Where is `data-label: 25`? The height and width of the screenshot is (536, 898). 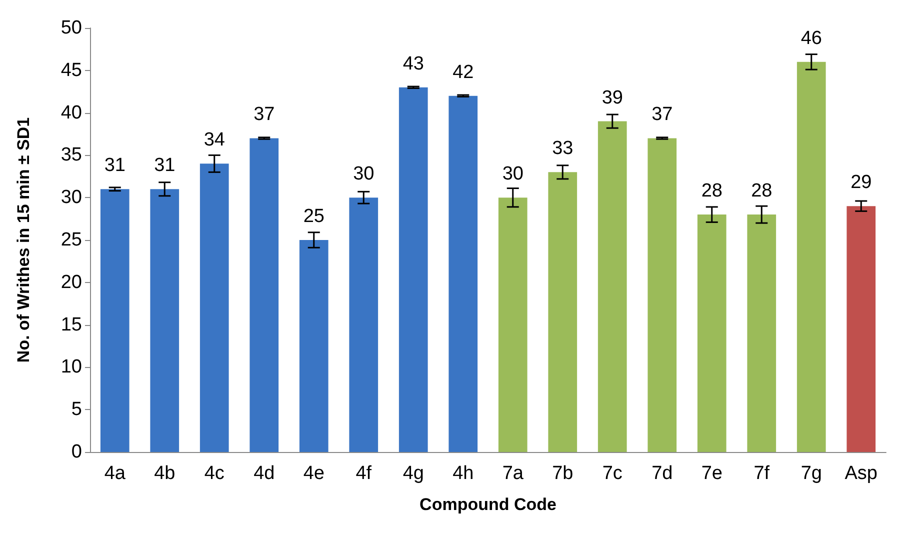
data-label: 25 is located at coordinates (313, 216).